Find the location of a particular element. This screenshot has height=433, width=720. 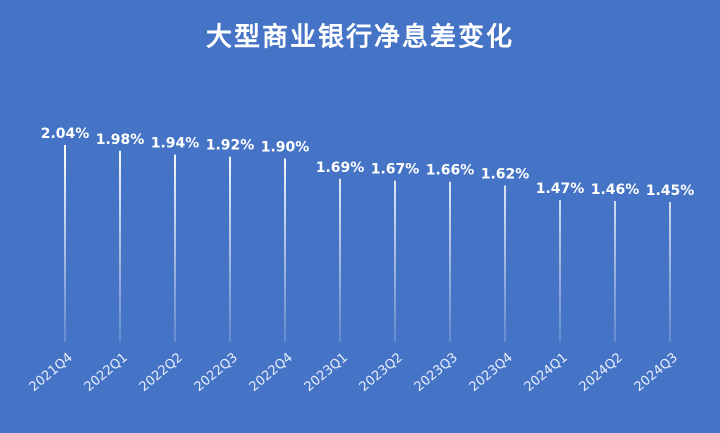

value-label: 1.92% is located at coordinates (230, 146).